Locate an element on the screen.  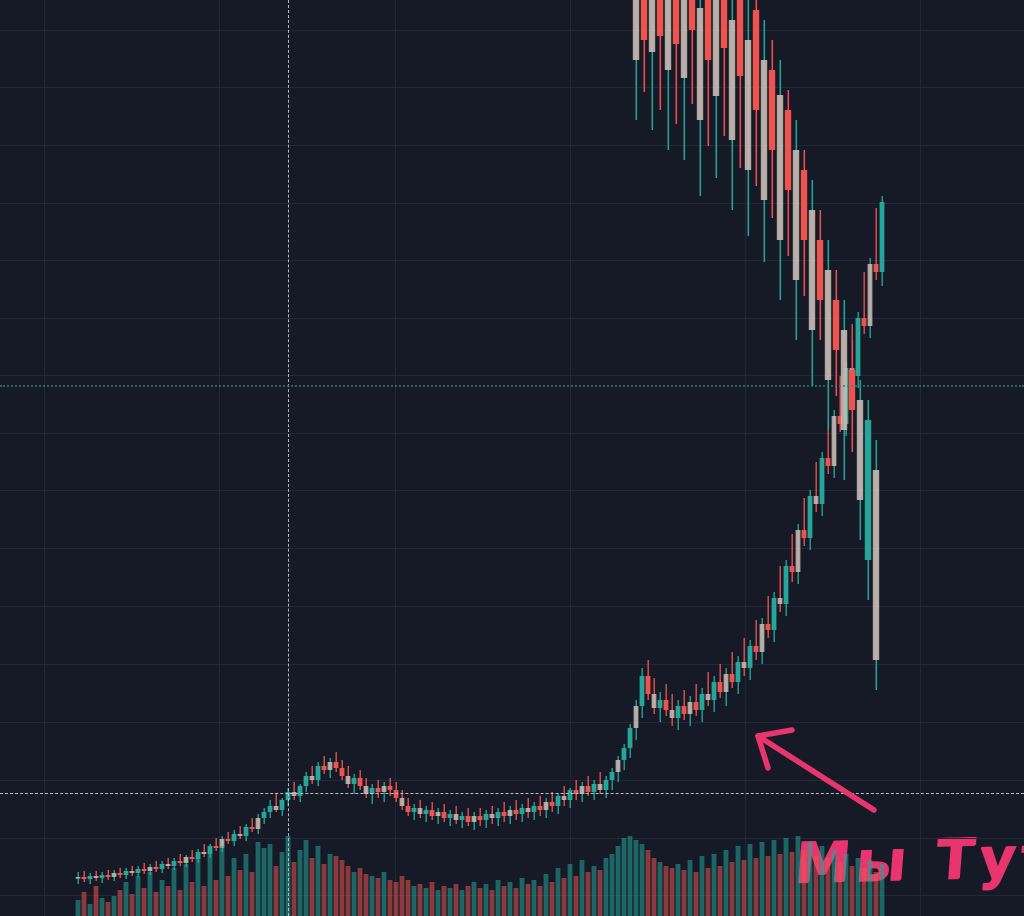
hand-drawn-arrow is located at coordinates (816, 770).